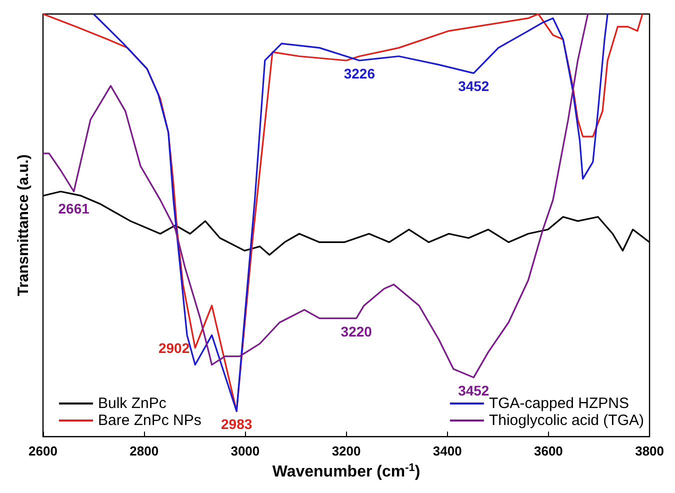  I want to click on x-tick-label: 3800, so click(649, 451).